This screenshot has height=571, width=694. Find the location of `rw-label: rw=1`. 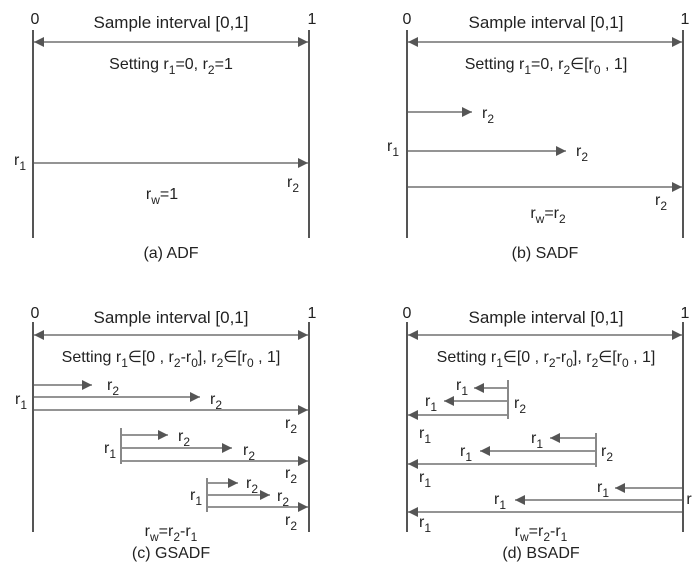

rw-label: rw=1 is located at coordinates (162, 196).